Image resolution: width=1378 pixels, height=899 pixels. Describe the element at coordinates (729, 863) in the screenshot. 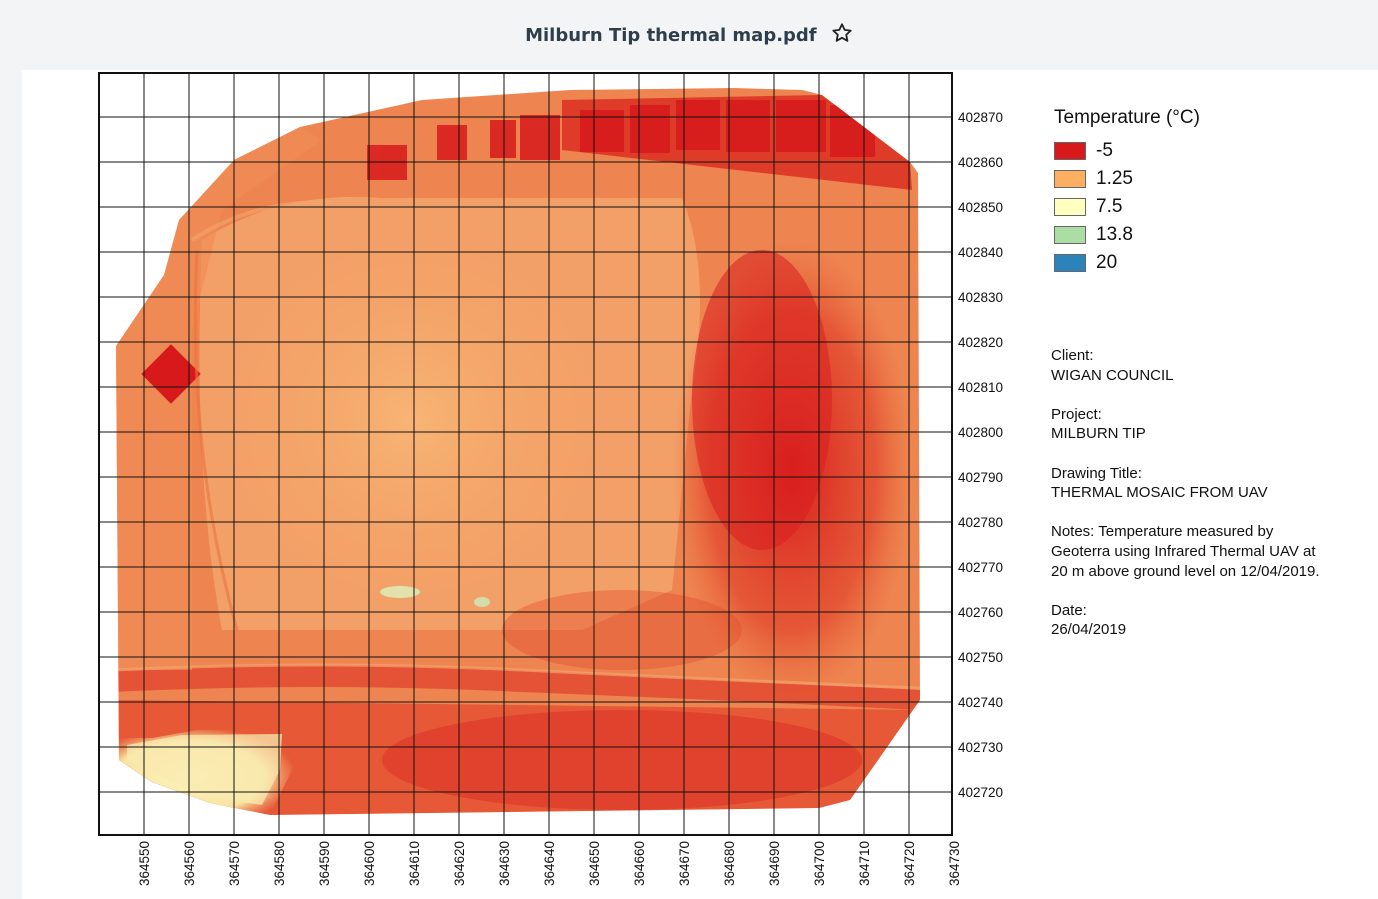

I see `x-tick-label: 364680` at that location.